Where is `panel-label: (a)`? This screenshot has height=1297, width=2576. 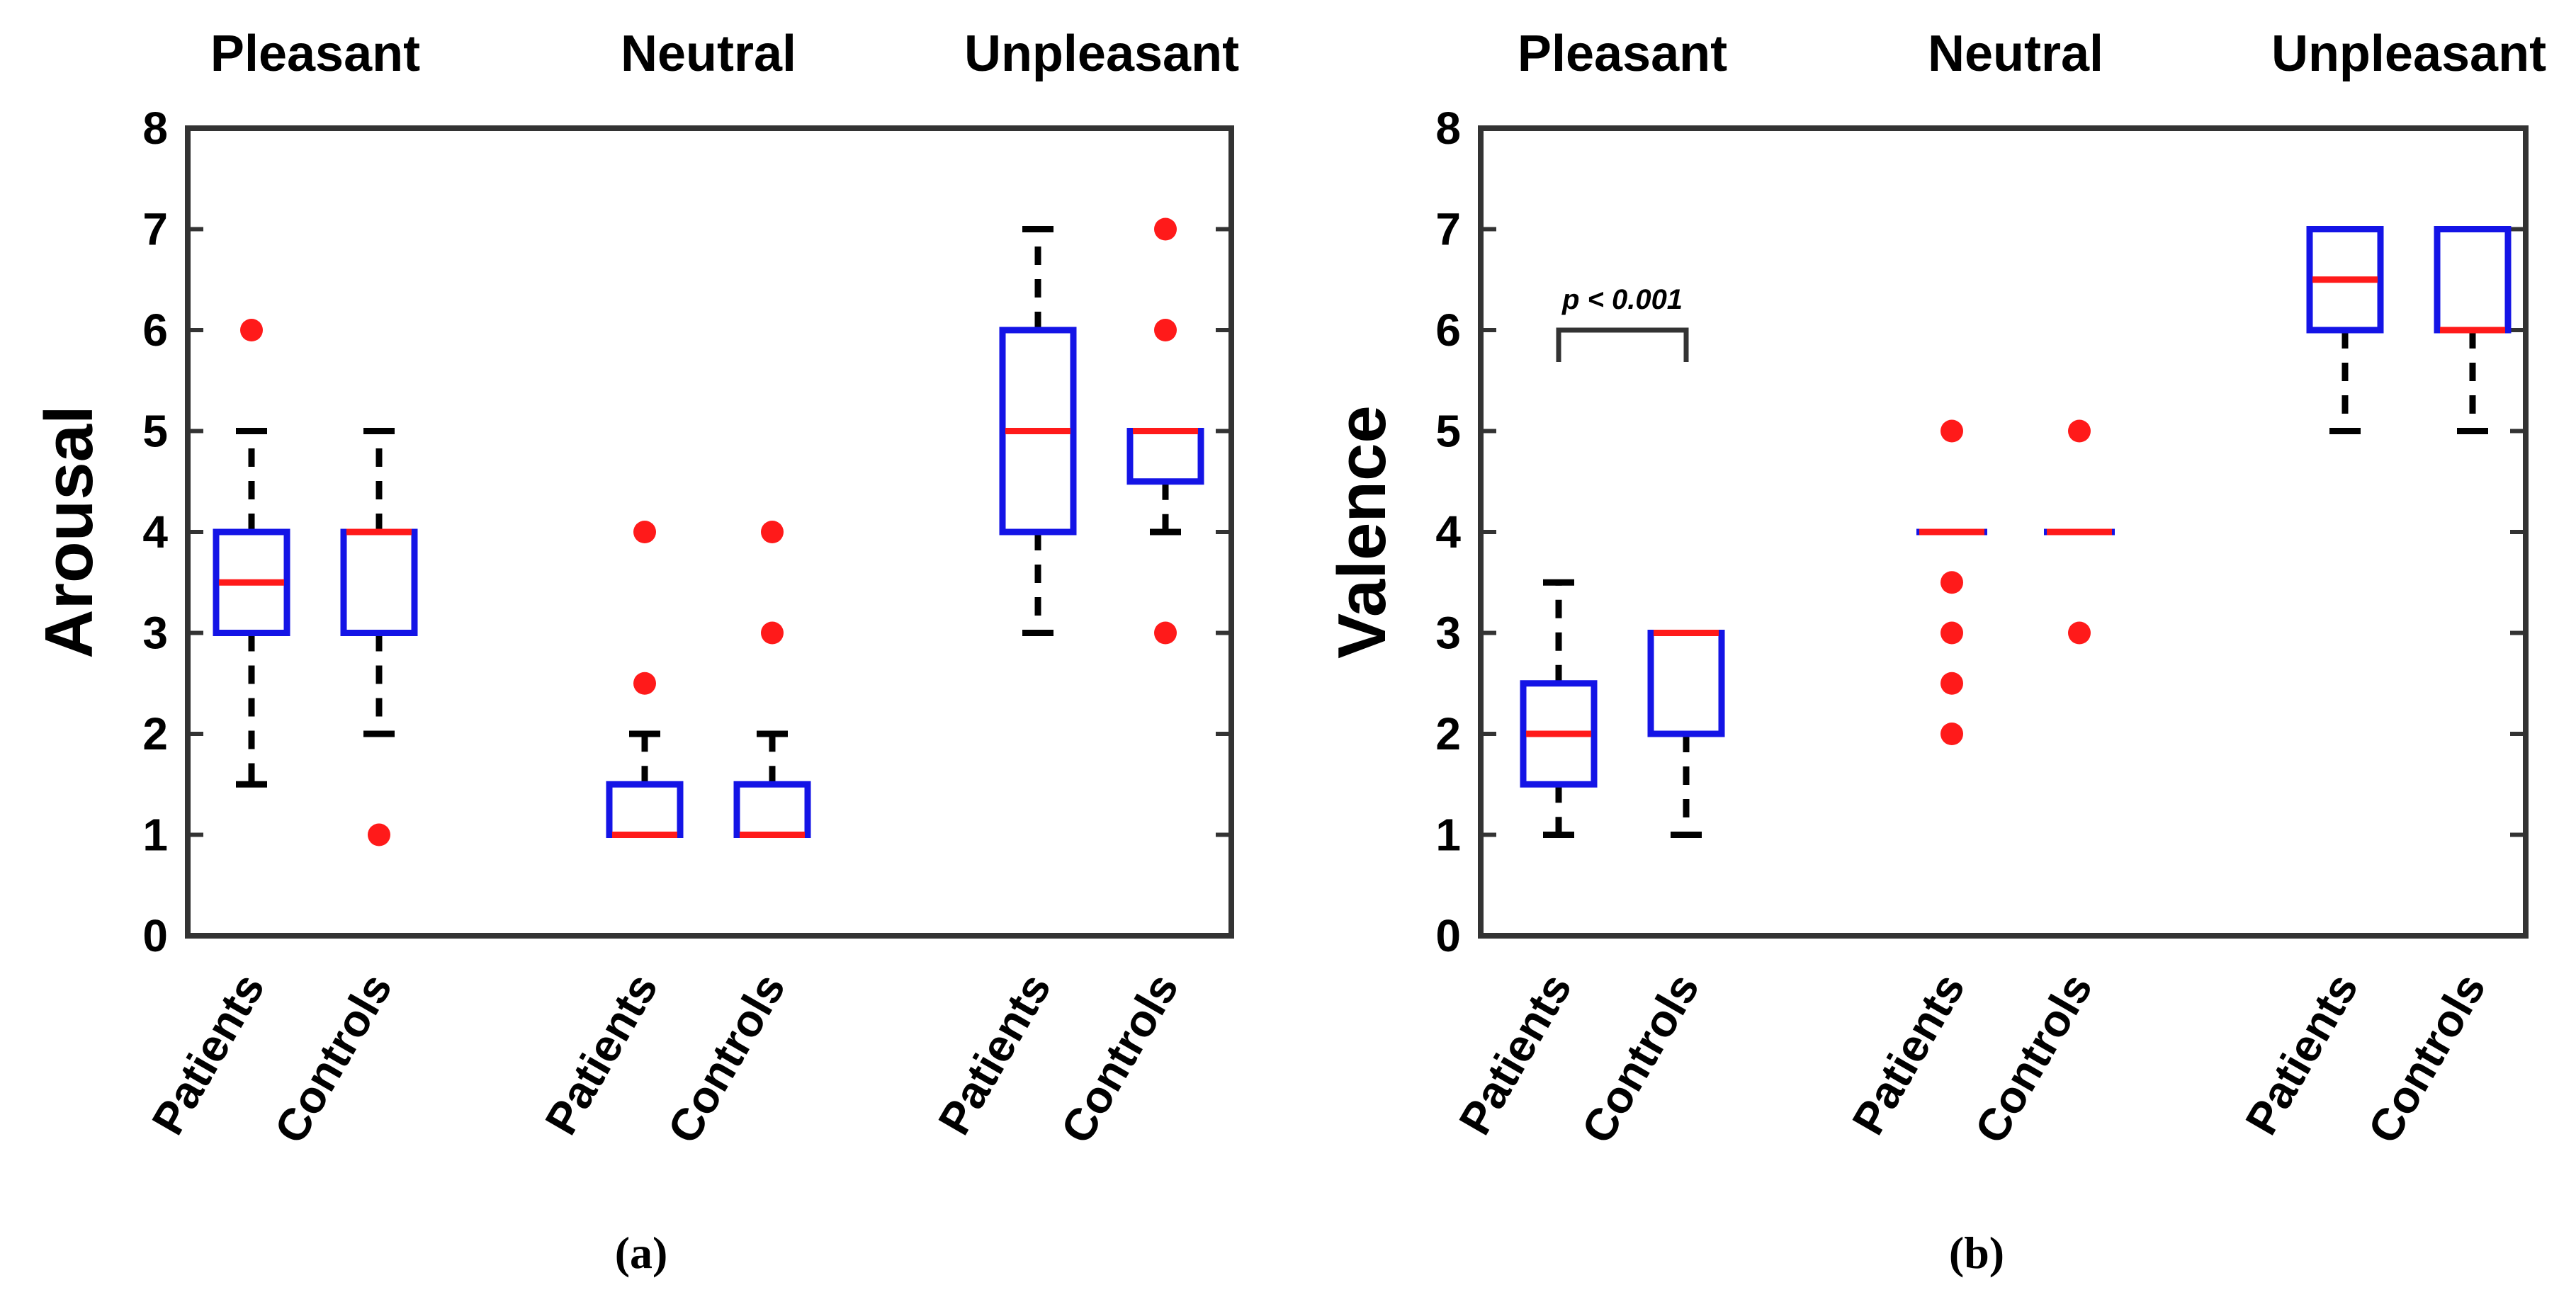 panel-label: (a) is located at coordinates (641, 1253).